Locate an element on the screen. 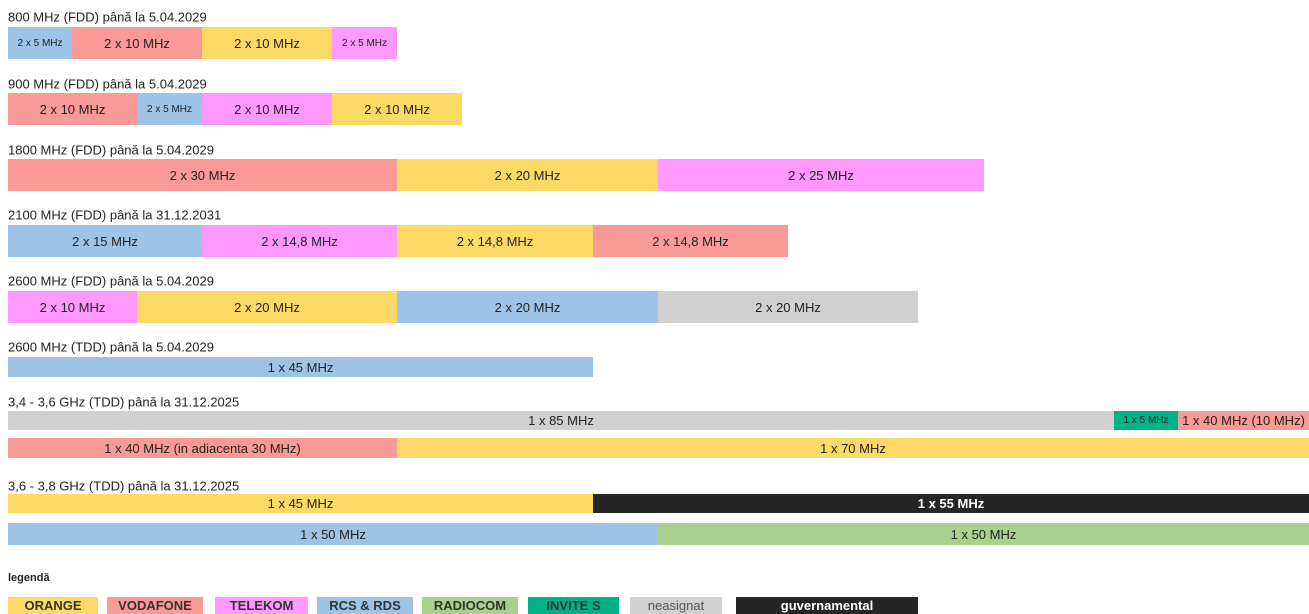 The image size is (1309, 614). band-label: 900 MHz (FDD) până la 5.04.2029 is located at coordinates (107, 84).